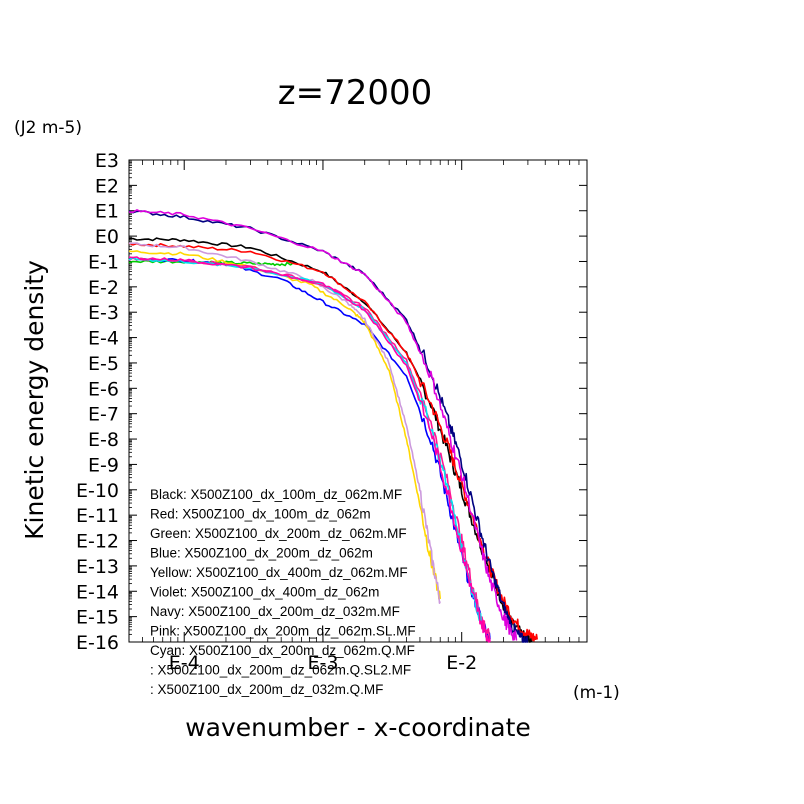 The image size is (804, 804). Describe the element at coordinates (276, 494) in the screenshot. I see `legend-entry: Black: X500Z100_dx_100m_dz_062m.MF` at that location.